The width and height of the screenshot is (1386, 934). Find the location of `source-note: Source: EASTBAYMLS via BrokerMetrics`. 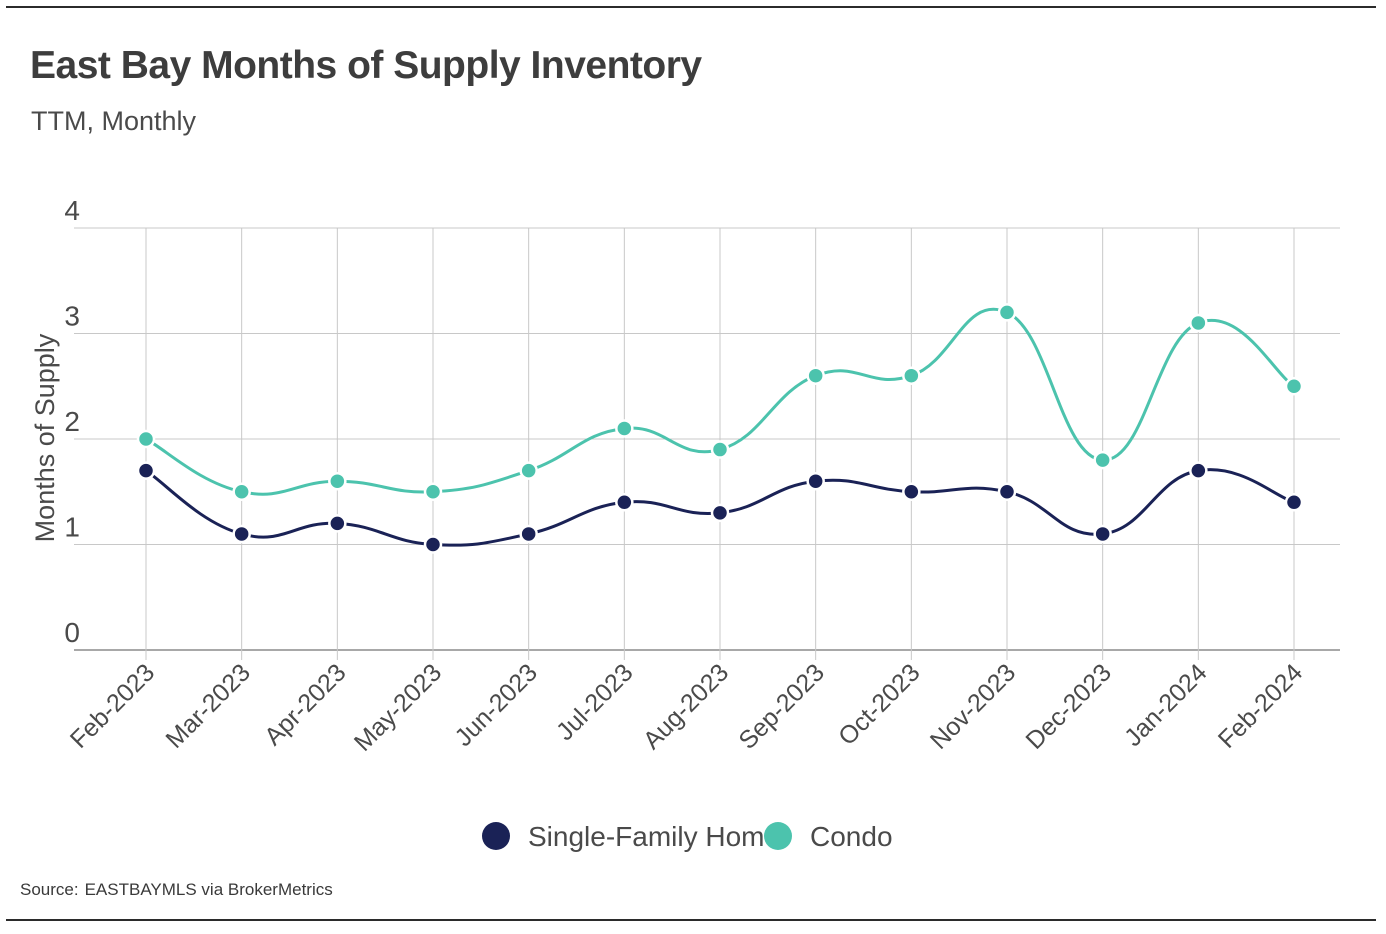

source-note: Source: EASTBAYMLS via BrokerMetrics is located at coordinates (179, 890).